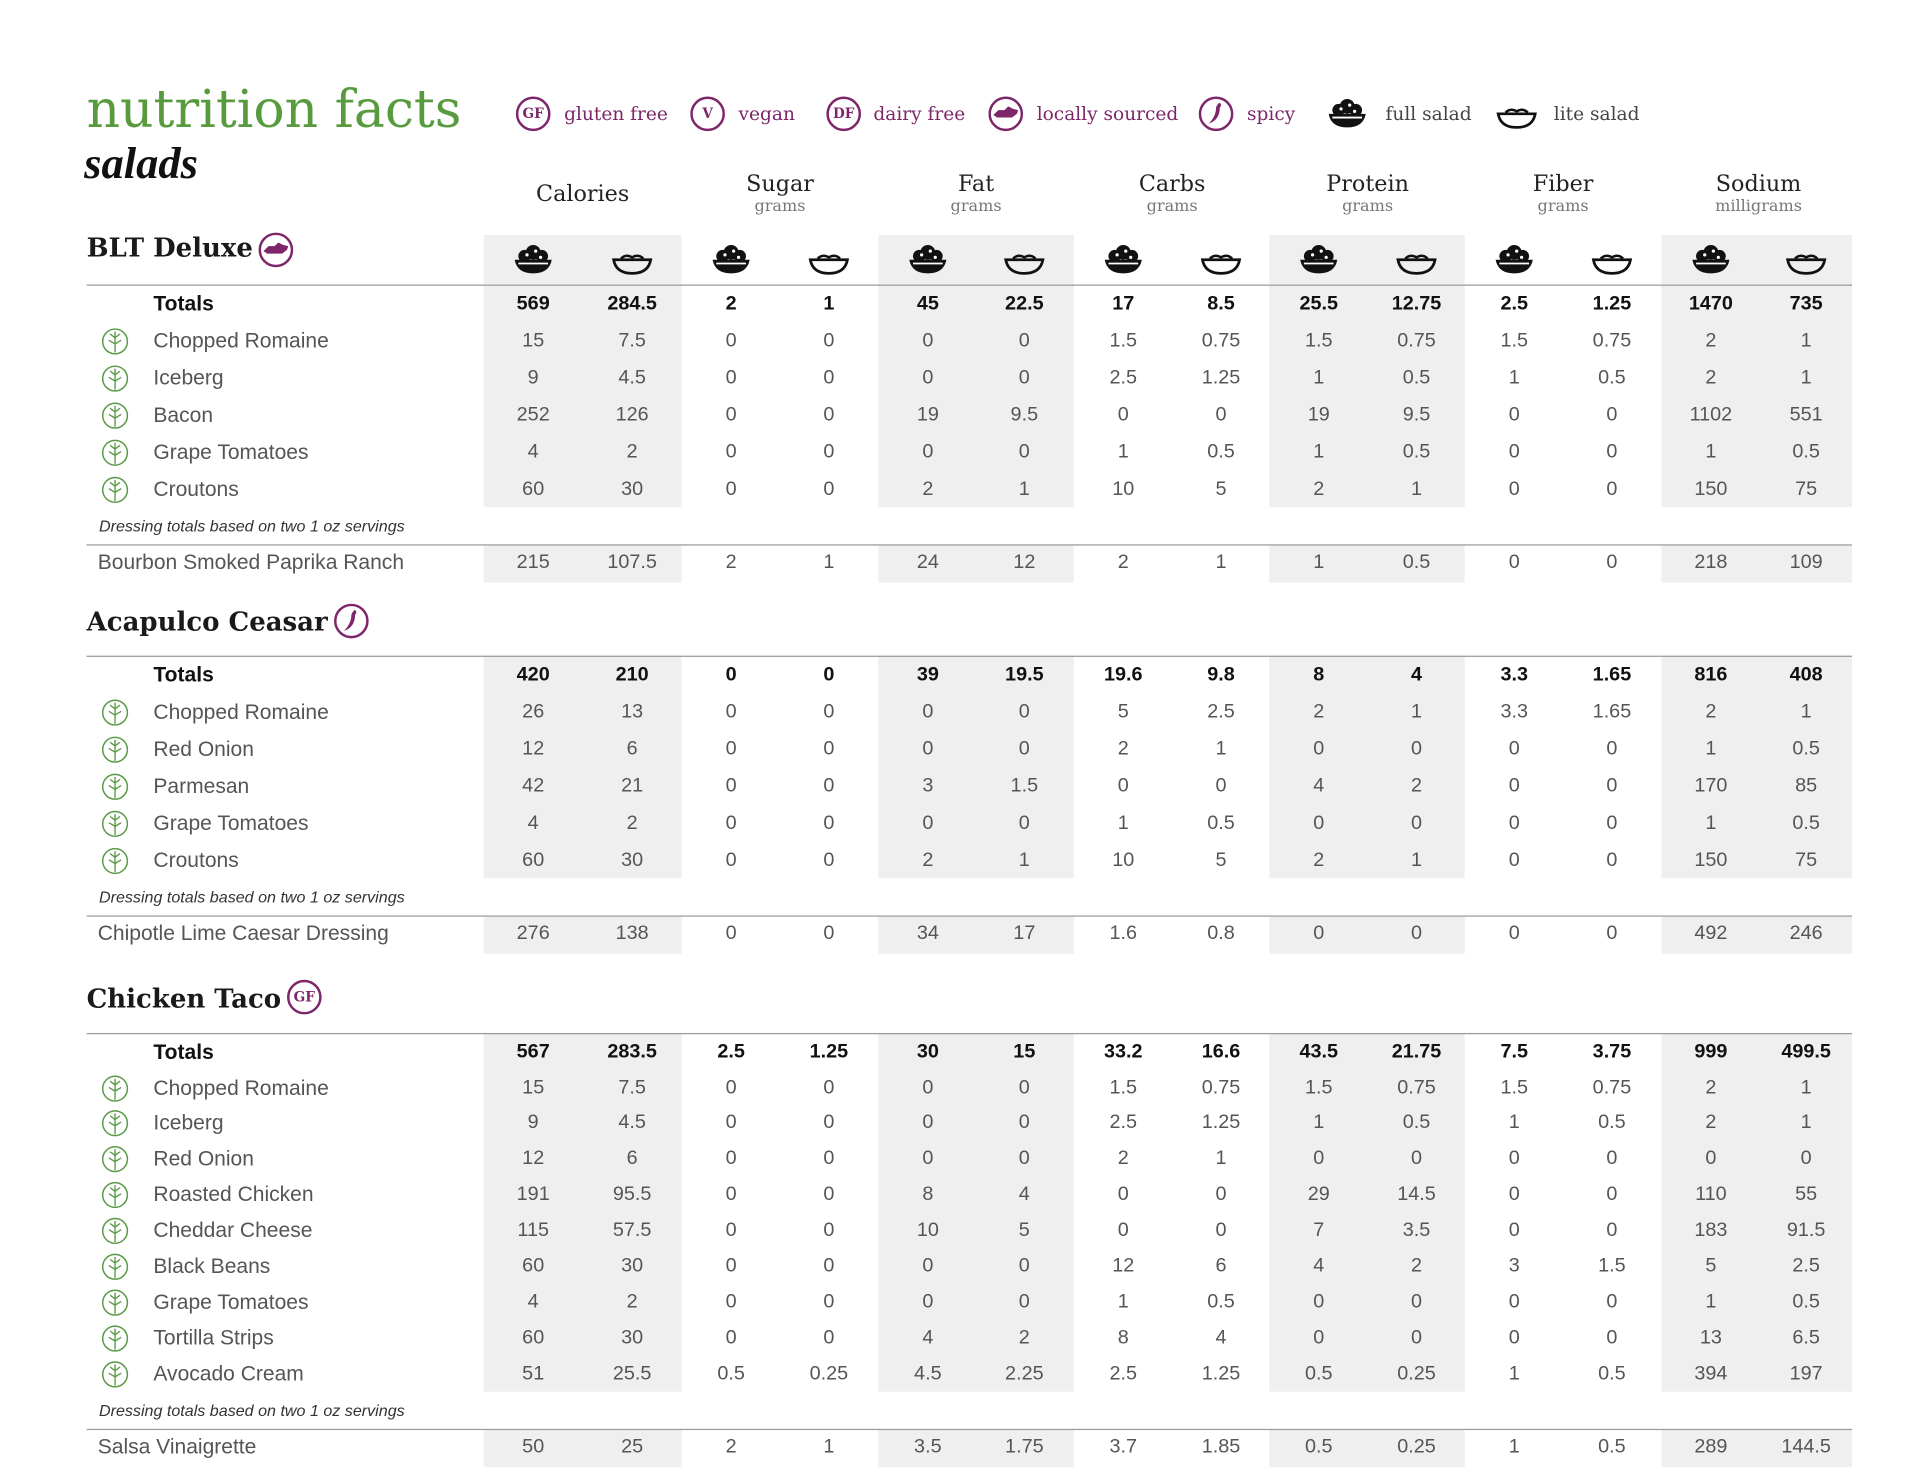  What do you see at coordinates (731, 675) in the screenshot?
I see `total-value: 0` at bounding box center [731, 675].